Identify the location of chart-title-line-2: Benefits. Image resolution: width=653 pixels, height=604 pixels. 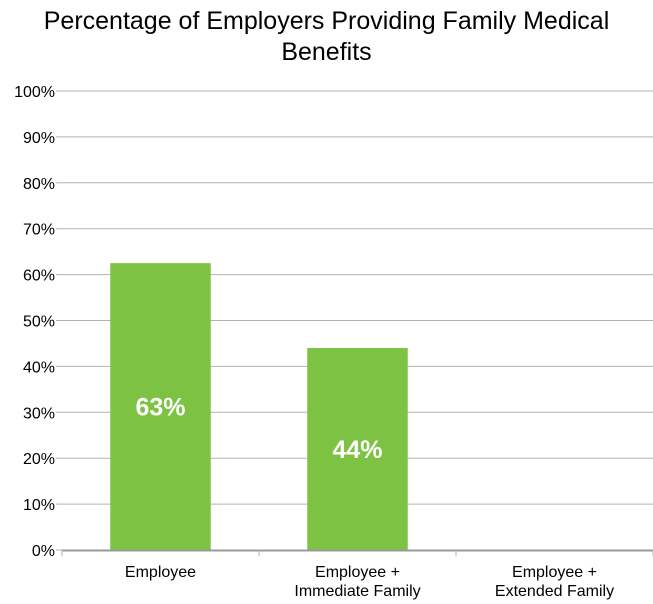
(326, 52).